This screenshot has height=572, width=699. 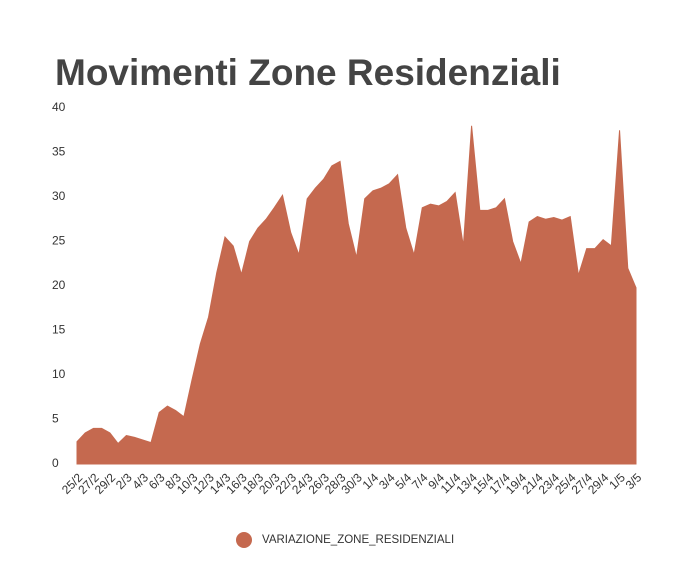 I want to click on y-tick-label: 40, so click(x=59, y=107).